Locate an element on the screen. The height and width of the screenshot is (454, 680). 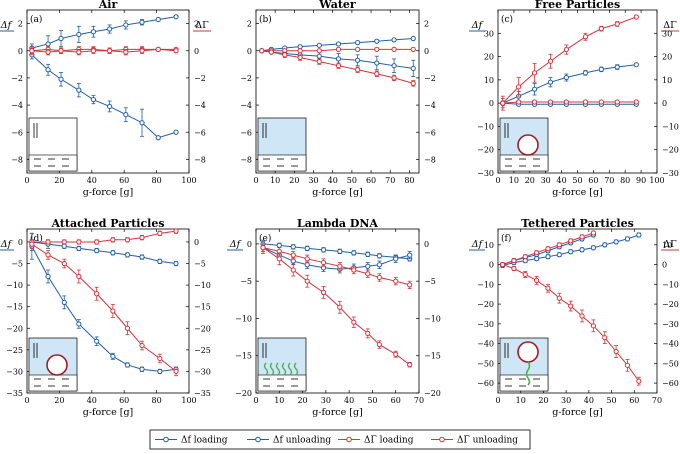
x-tick-label: 50 is located at coordinates (577, 180).